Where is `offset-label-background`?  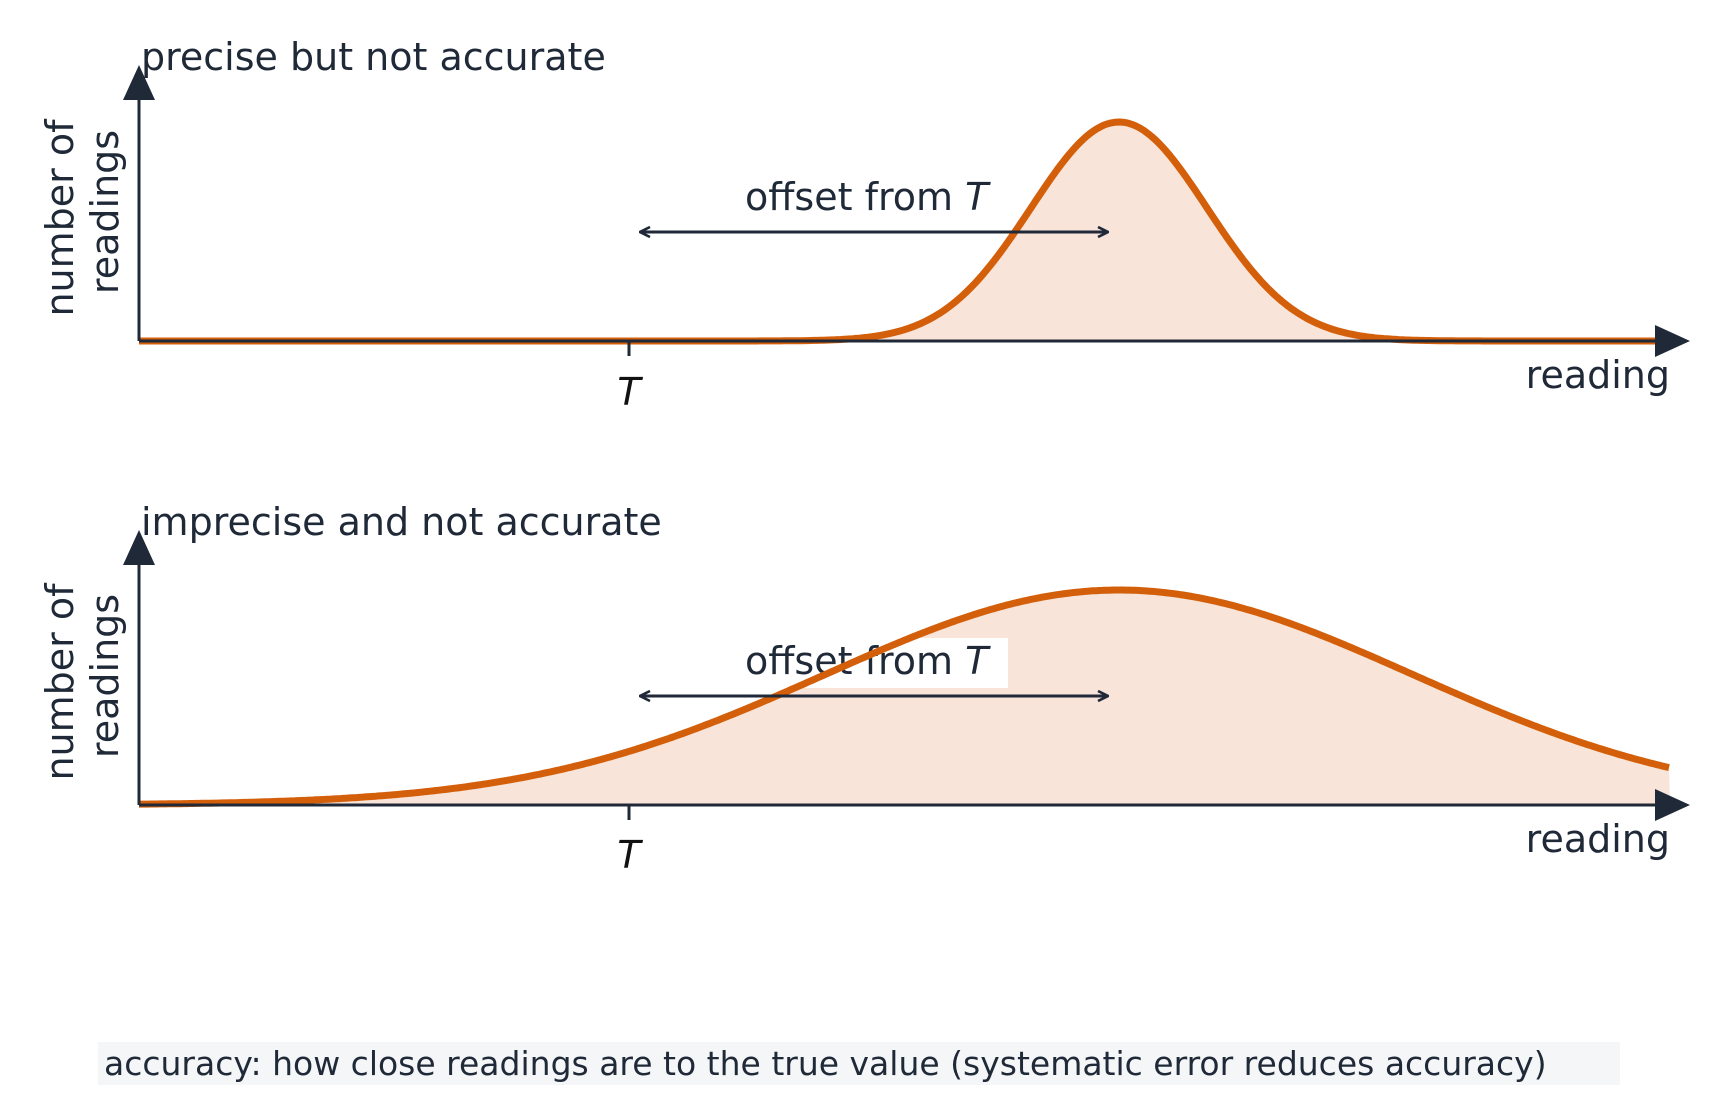 offset-label-background is located at coordinates (873, 663).